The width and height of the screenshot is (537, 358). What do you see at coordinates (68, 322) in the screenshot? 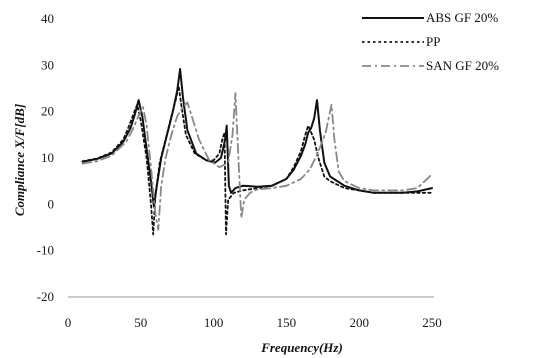
I see `x-tick-label: 0` at bounding box center [68, 322].